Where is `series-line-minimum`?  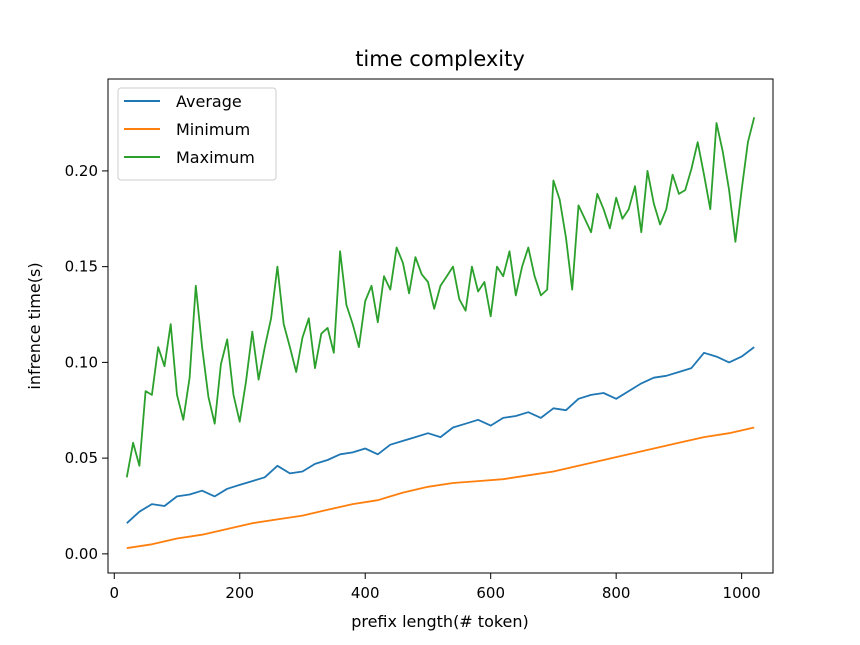 series-line-minimum is located at coordinates (440, 487).